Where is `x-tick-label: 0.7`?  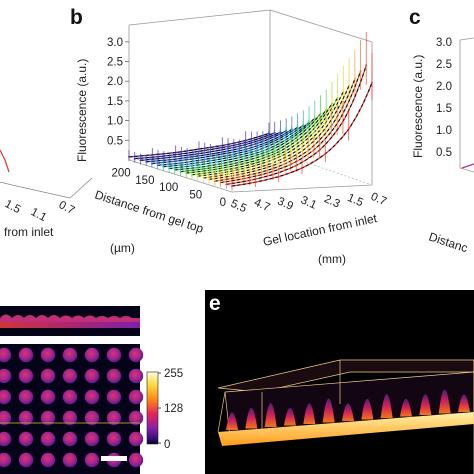
x-tick-label: 0.7 is located at coordinates (378, 199).